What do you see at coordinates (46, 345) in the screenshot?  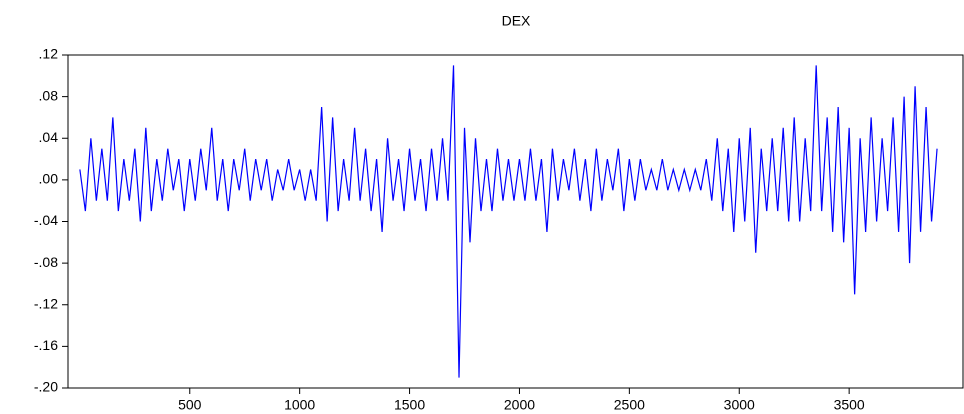 I see `y-tick-label: -.16` at bounding box center [46, 345].